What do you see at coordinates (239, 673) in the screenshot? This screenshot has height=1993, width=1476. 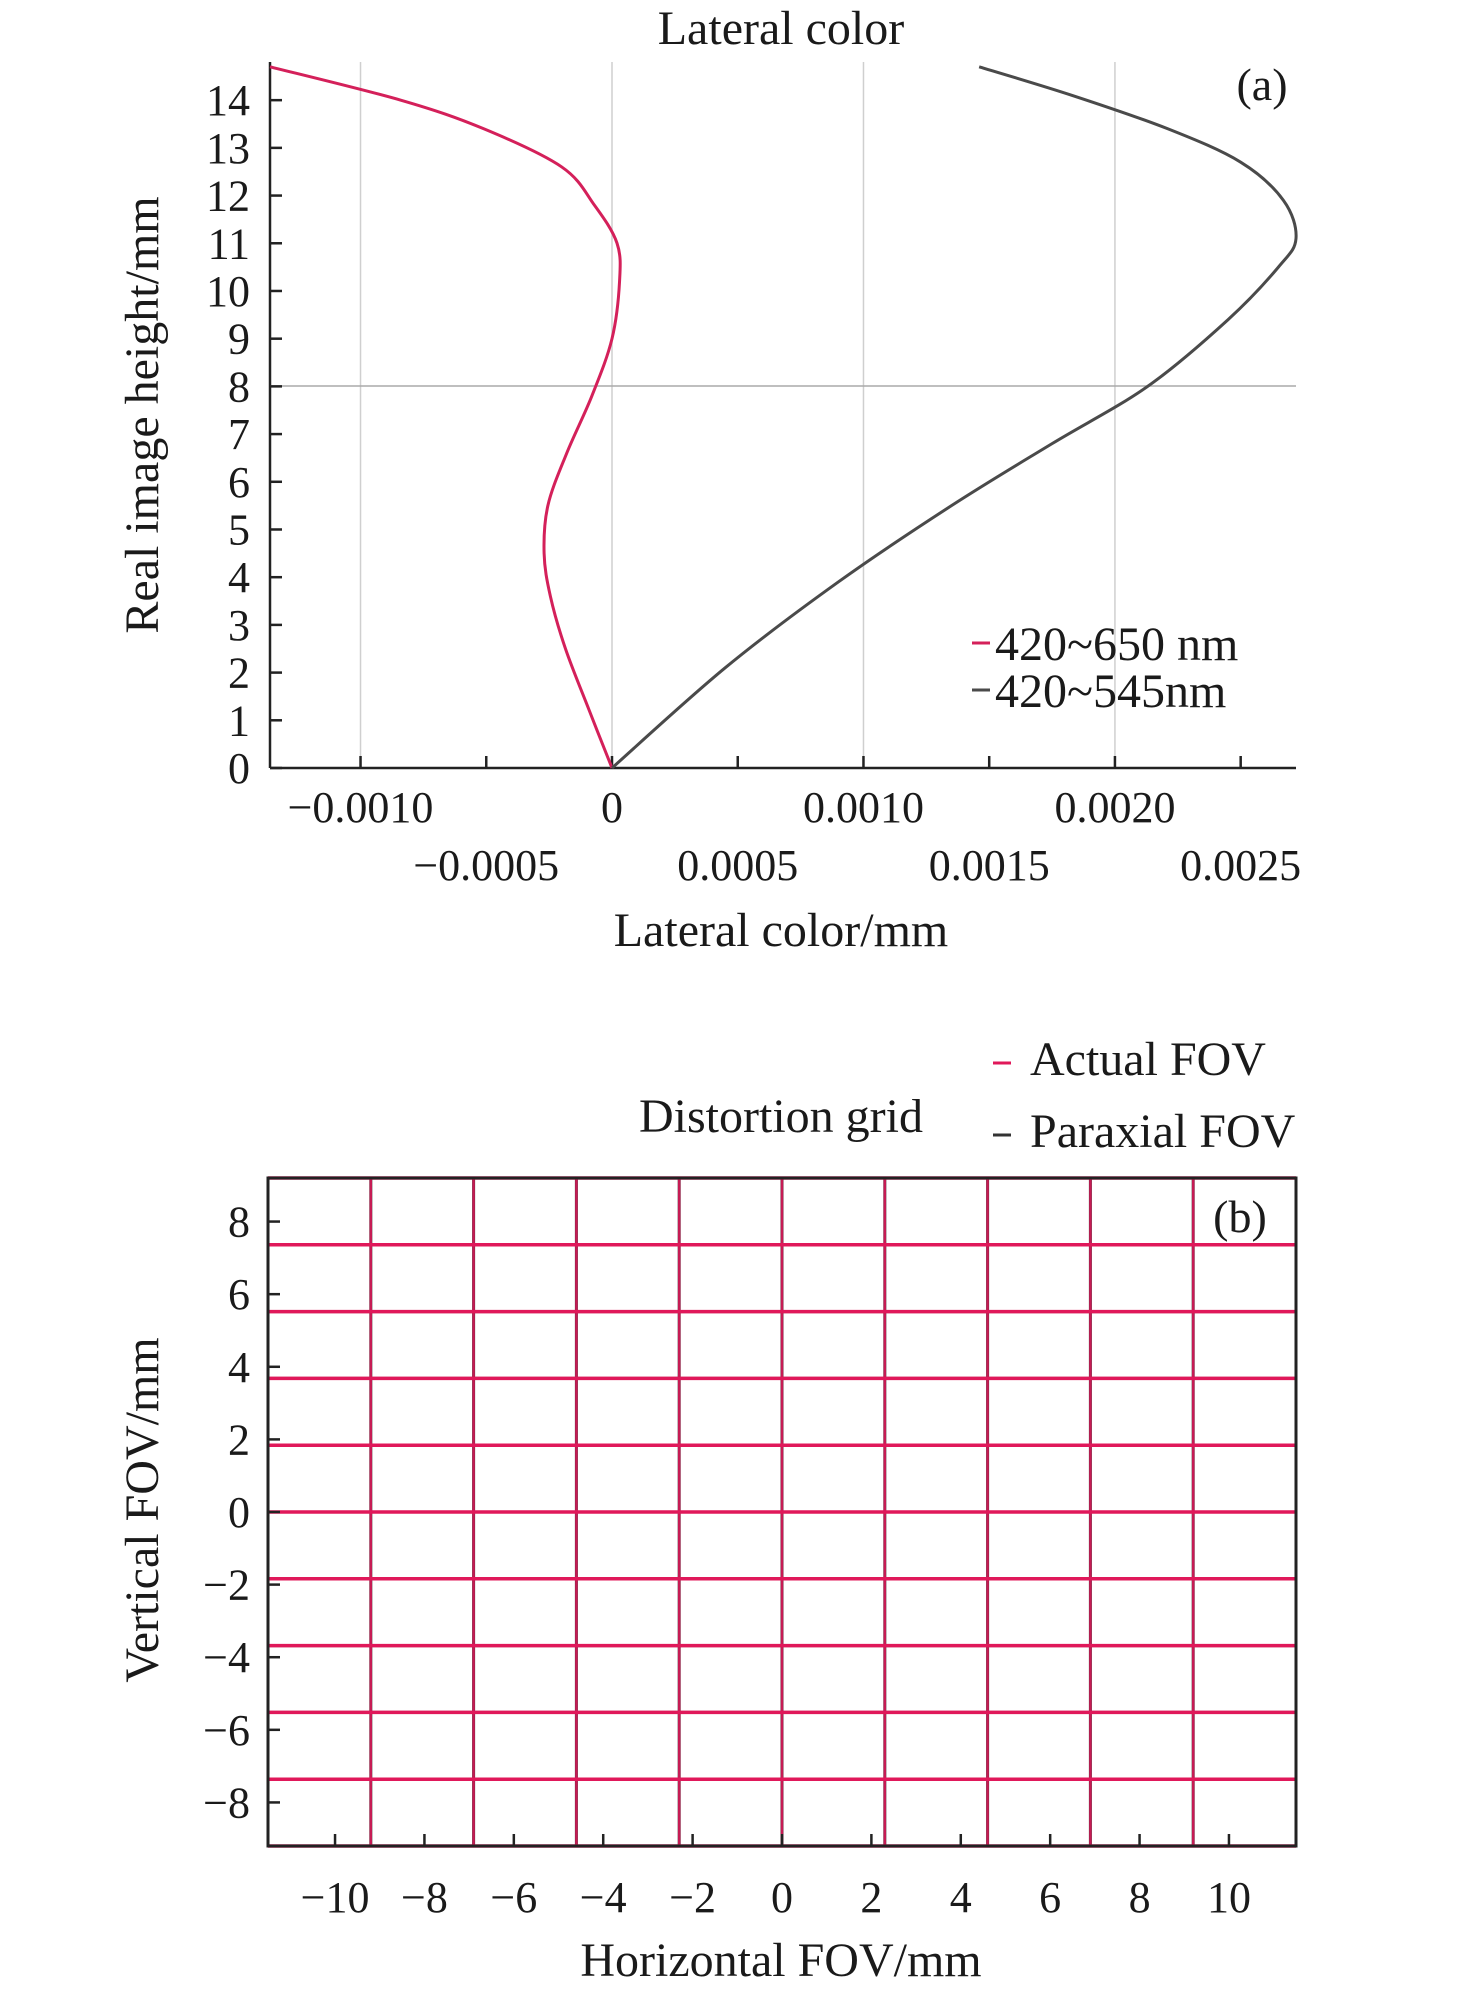 I see `chart-a-y-tick-label: 2` at bounding box center [239, 673].